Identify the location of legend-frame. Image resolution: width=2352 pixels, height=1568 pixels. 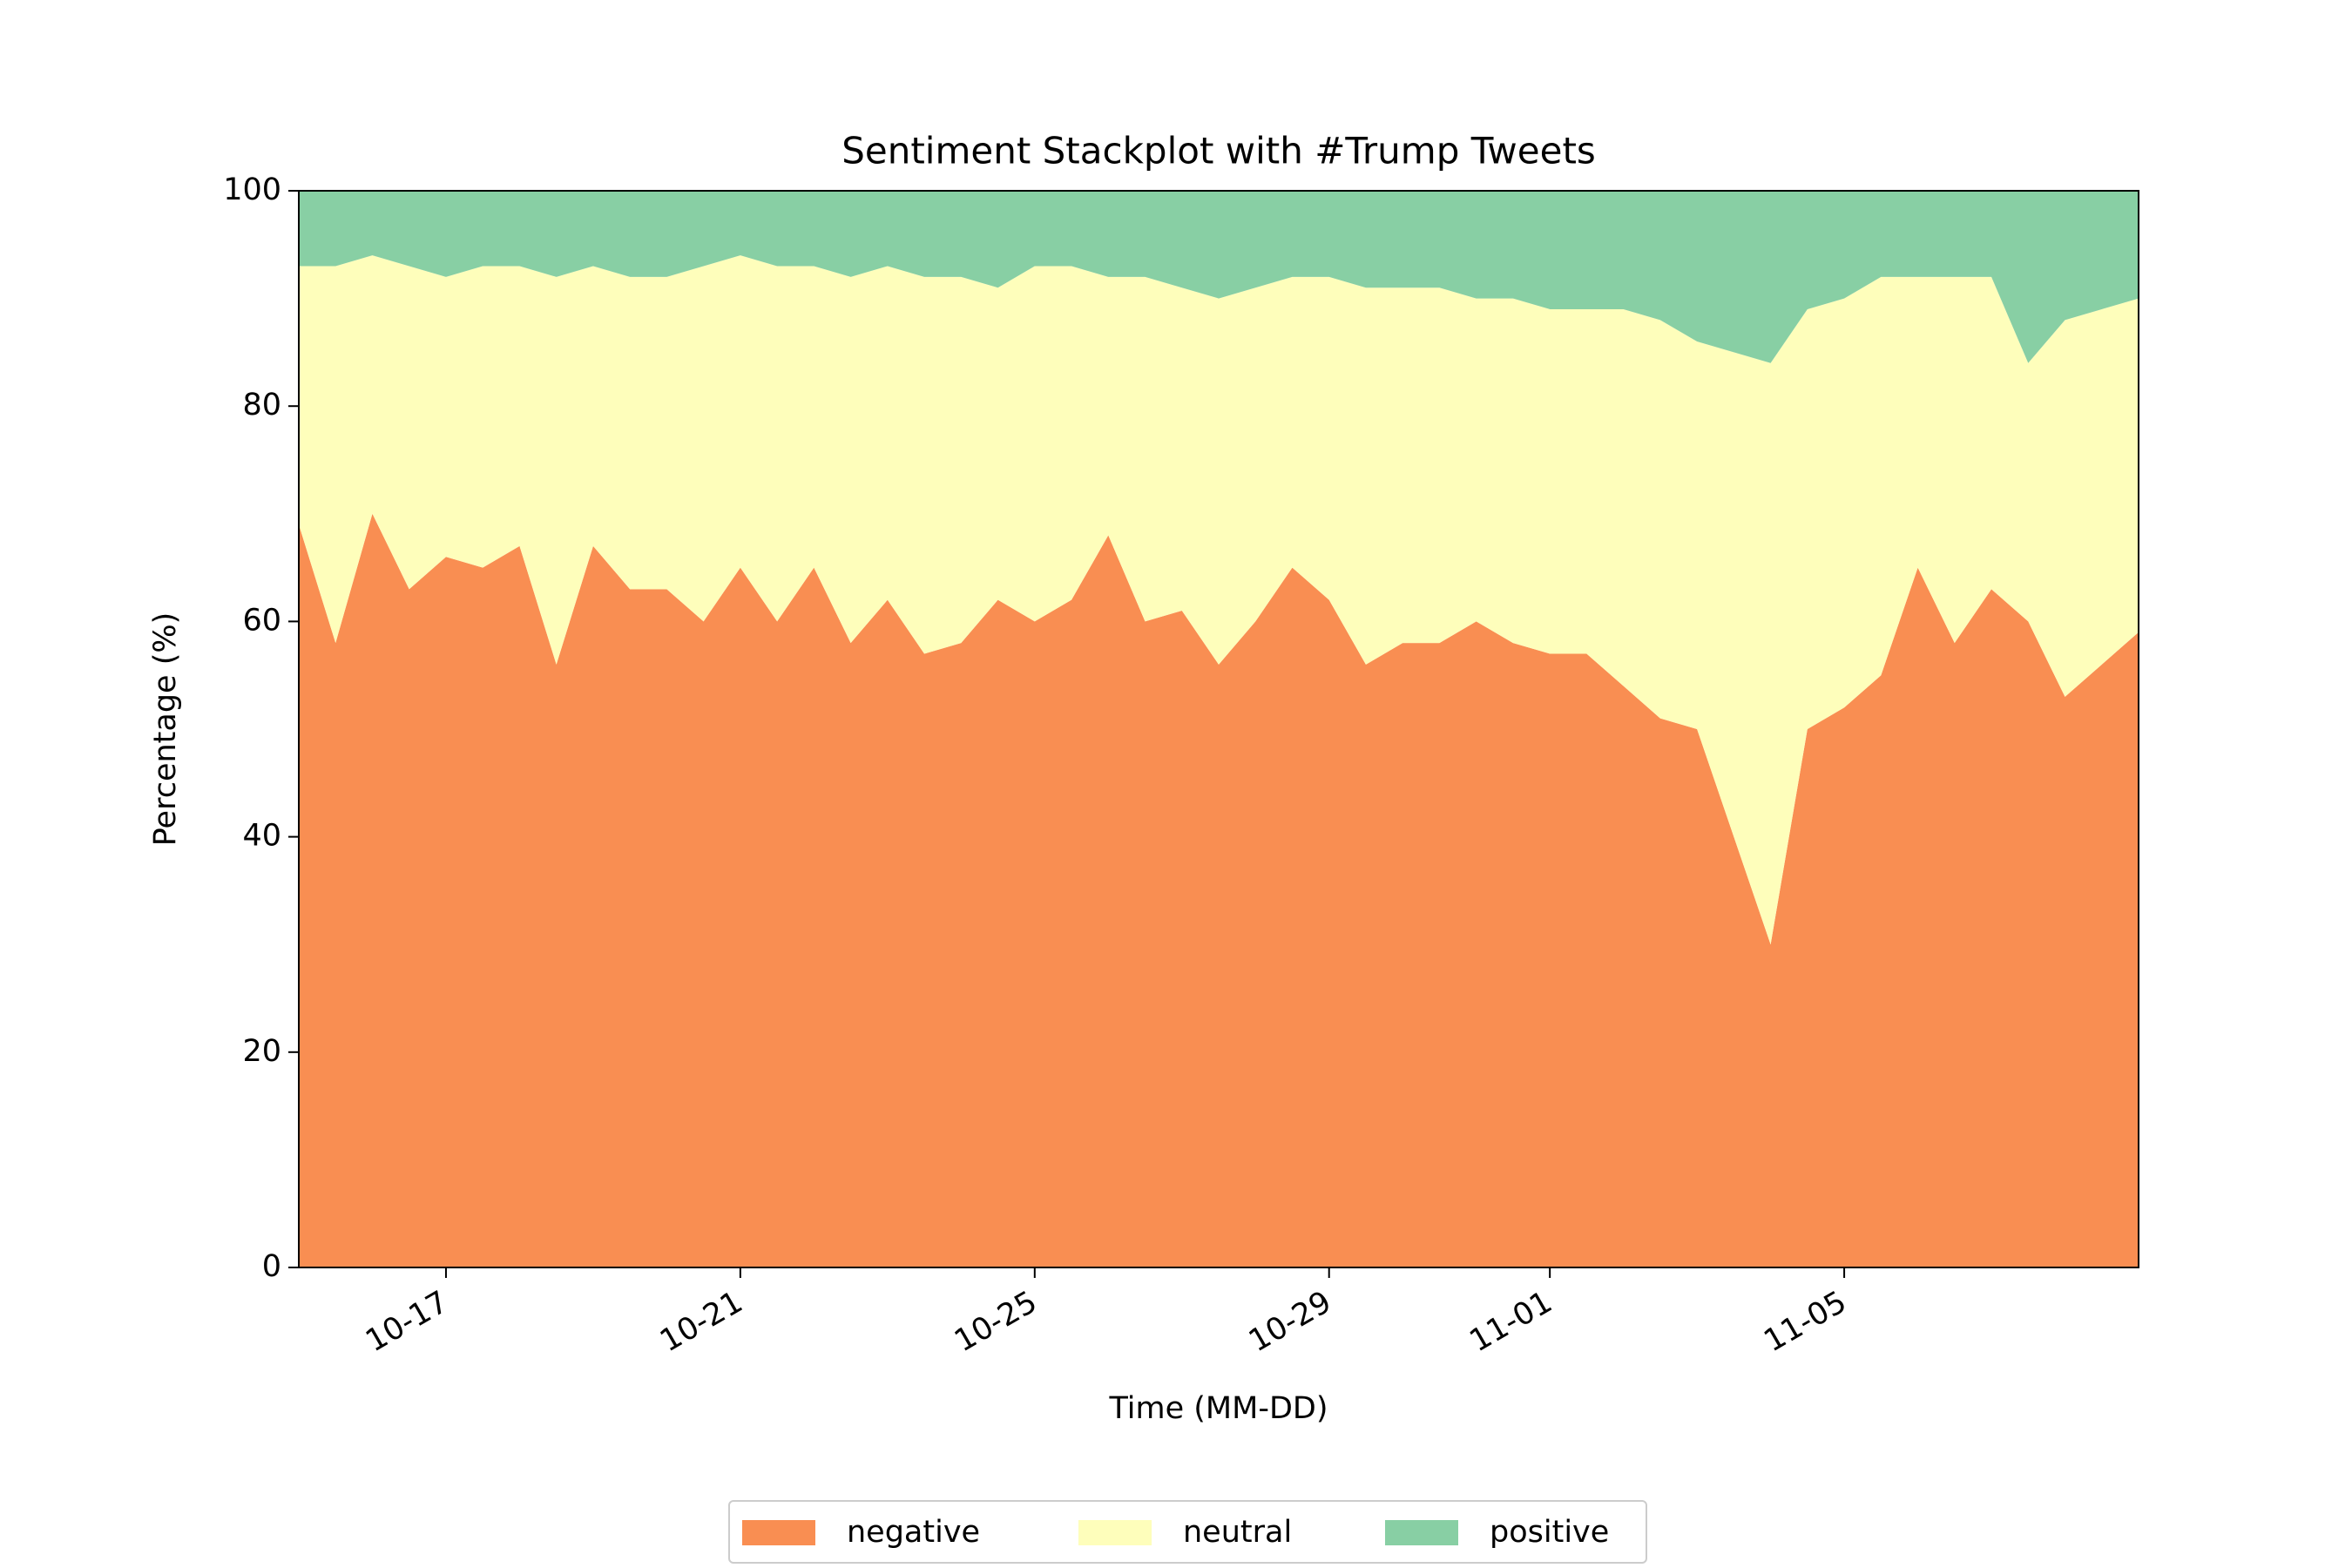
(1187, 1532).